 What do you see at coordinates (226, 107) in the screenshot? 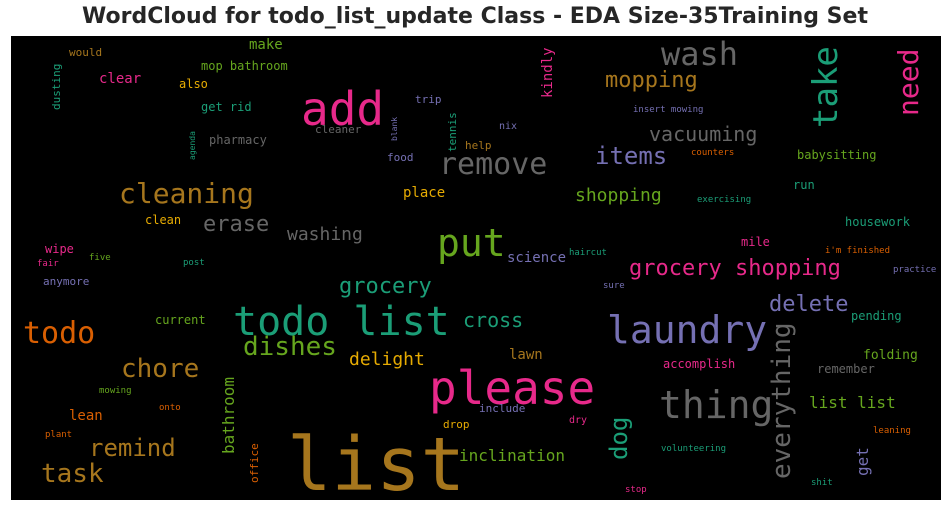
I see `word-get-rid: get rid` at bounding box center [226, 107].